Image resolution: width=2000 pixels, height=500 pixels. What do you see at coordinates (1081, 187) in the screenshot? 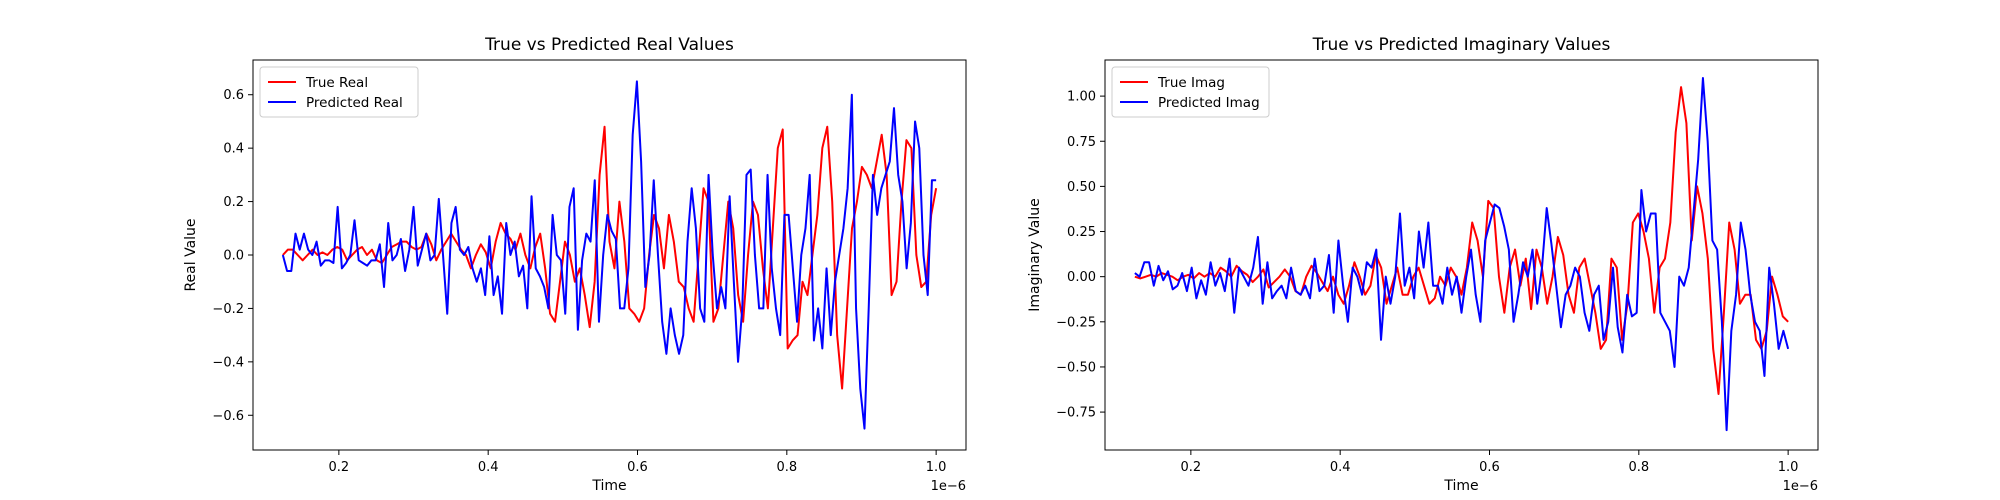
I see `y-tick-label: 0.50` at bounding box center [1081, 187].